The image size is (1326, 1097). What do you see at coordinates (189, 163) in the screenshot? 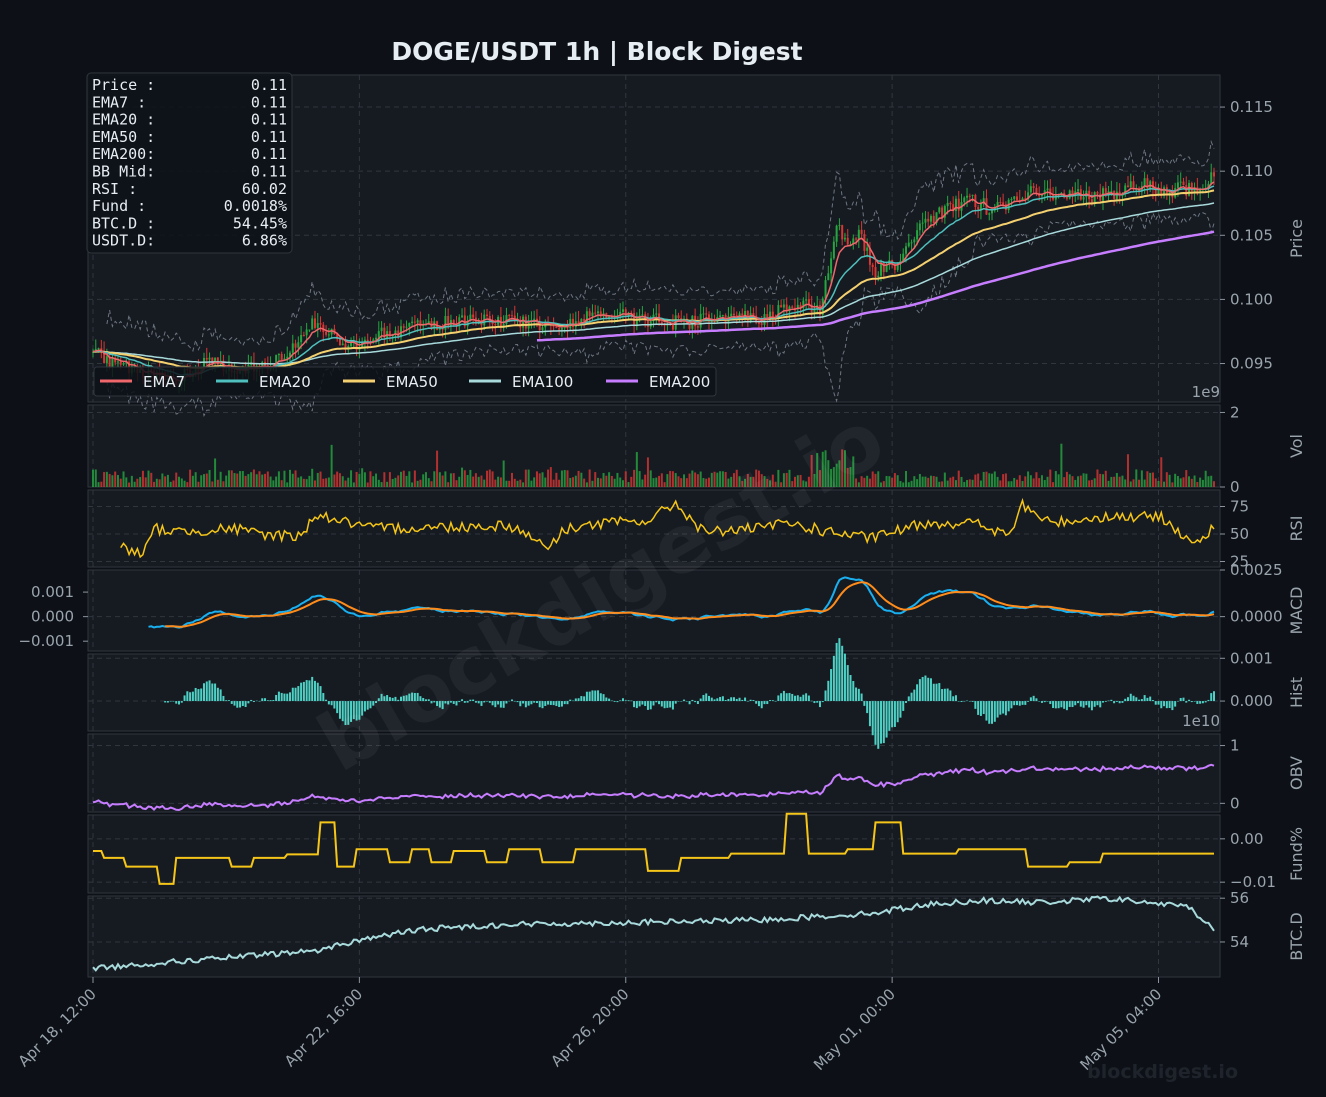
I see `info-box-frame` at bounding box center [189, 163].